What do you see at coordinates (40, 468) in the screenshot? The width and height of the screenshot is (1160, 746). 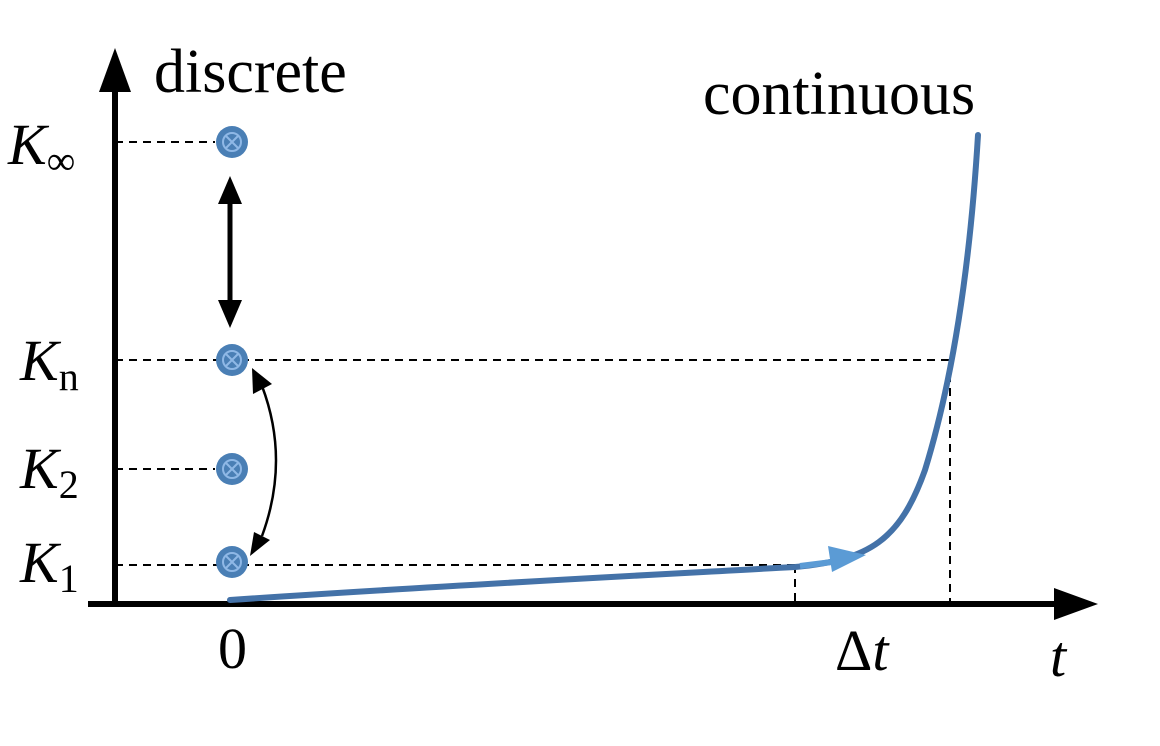 I see `k-2-main: K` at bounding box center [40, 468].